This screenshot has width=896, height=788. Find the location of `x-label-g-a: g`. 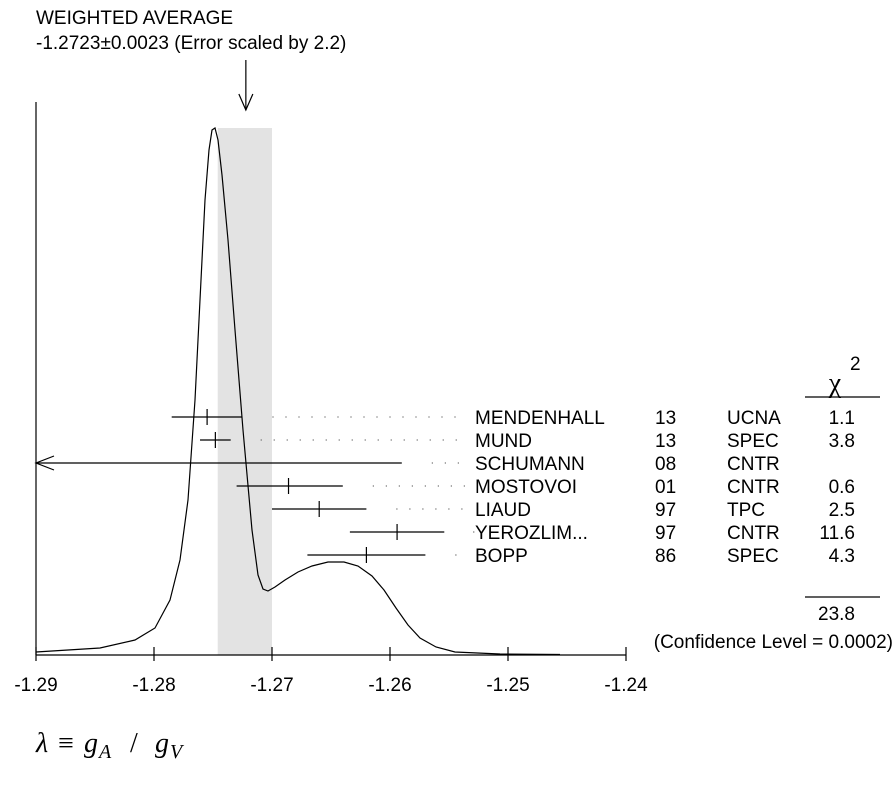

x-label-g-a: g is located at coordinates (91, 743).